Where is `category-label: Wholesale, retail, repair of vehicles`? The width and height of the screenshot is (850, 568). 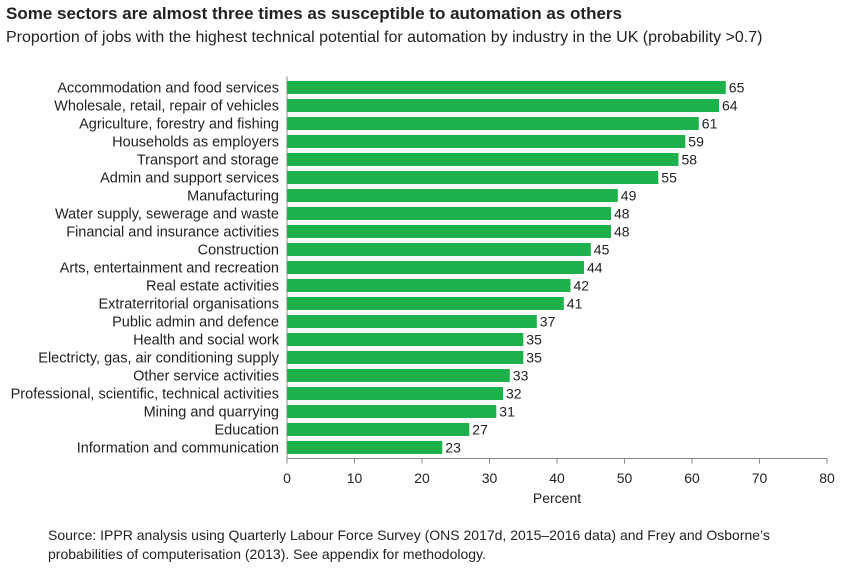 category-label: Wholesale, retail, repair of vehicles is located at coordinates (166, 107).